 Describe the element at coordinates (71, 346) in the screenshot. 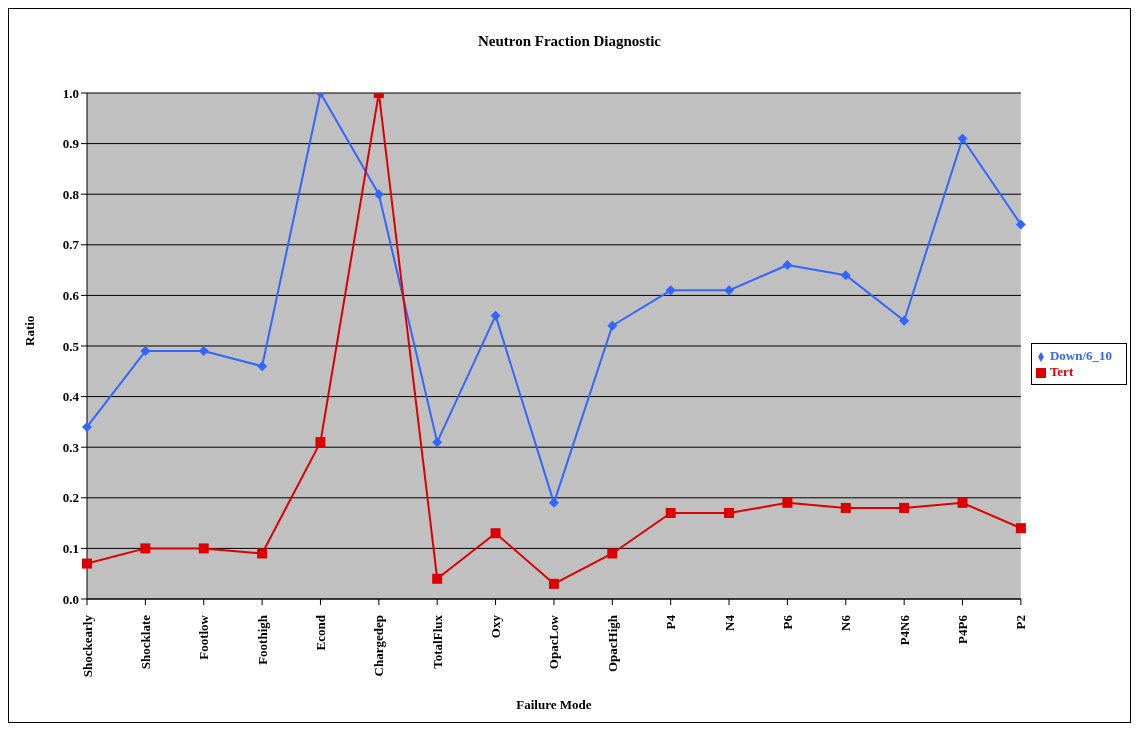

I see `y-tick-label: 0.5` at that location.